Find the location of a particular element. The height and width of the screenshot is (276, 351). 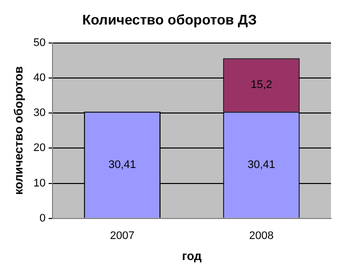

chart-title: Количество оборотов ДЗ is located at coordinates (170, 19).